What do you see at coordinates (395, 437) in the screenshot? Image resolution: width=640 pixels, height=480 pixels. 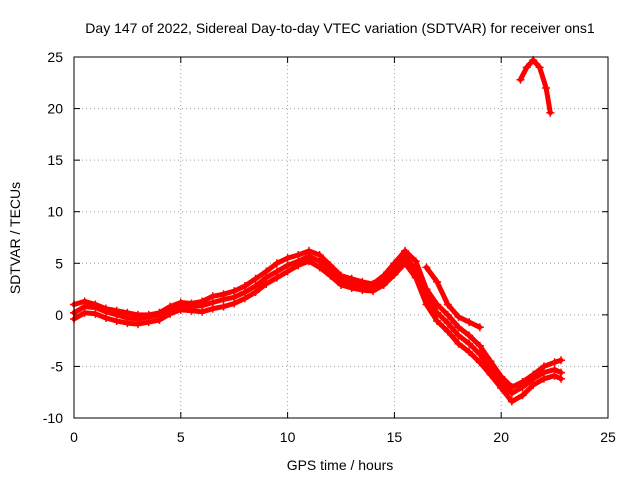 I see `x-tick-label: 15` at bounding box center [395, 437].